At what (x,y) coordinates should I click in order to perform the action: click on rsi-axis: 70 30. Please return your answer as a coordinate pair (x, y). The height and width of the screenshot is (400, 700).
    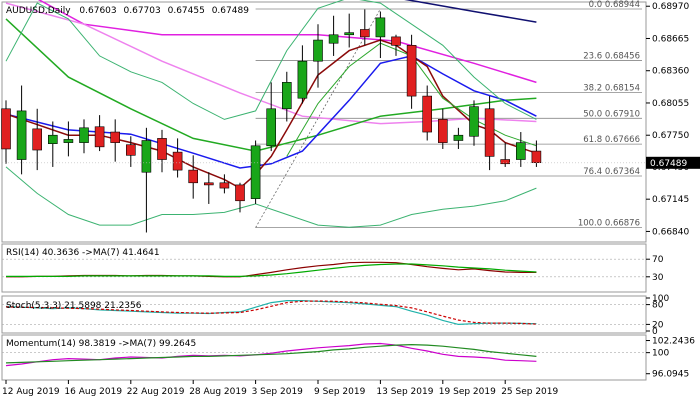
    Looking at the image, I should click on (655, 269).